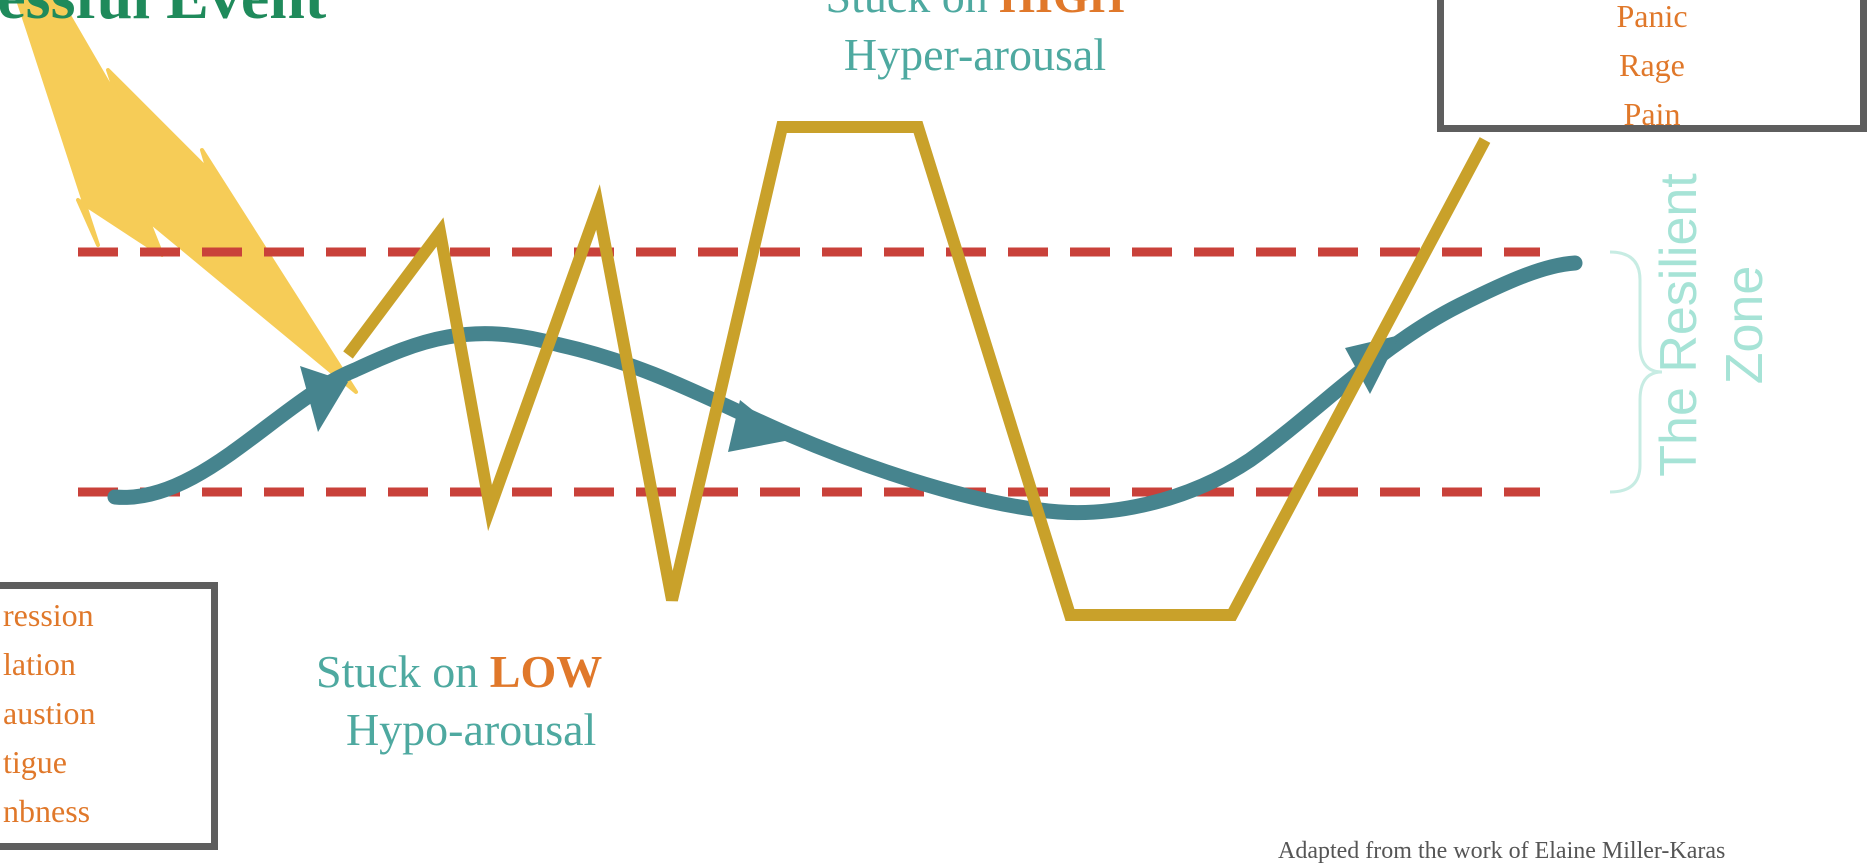 The height and width of the screenshot is (865, 1867). What do you see at coordinates (1061, 11) in the screenshot?
I see `stuck-high-keyword: HIGH` at bounding box center [1061, 11].